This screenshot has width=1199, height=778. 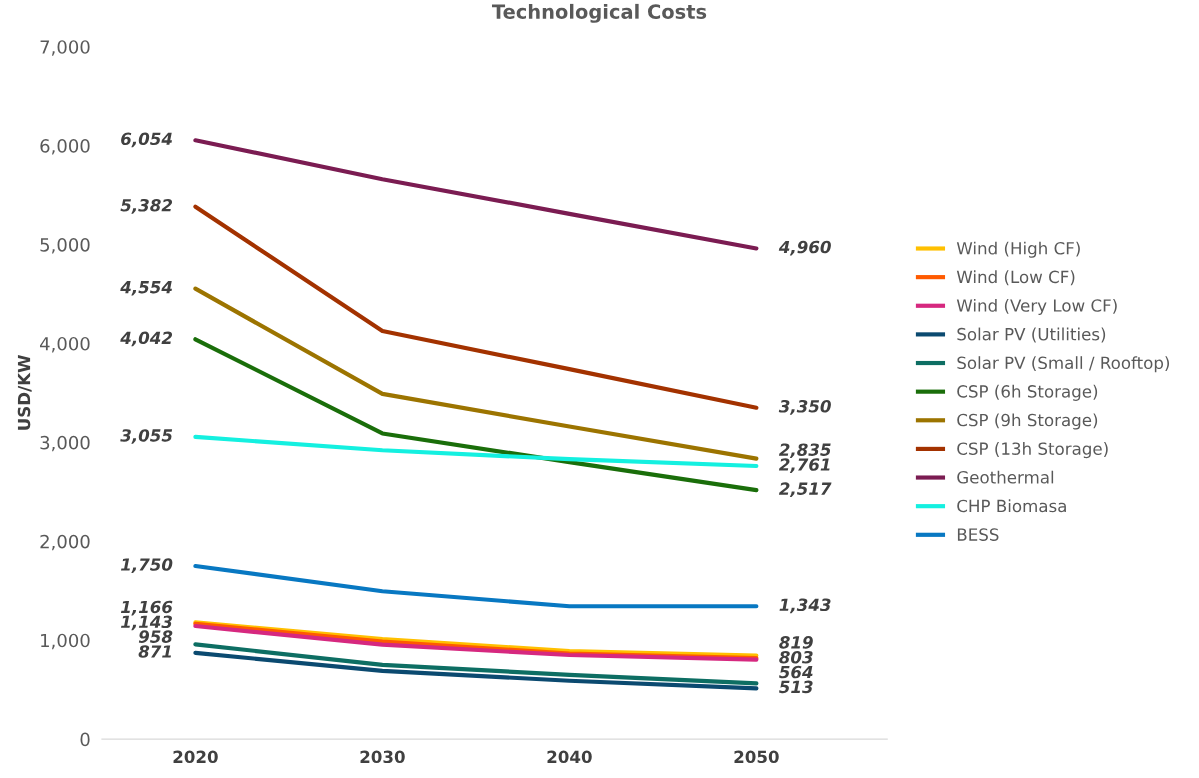 What do you see at coordinates (24, 392) in the screenshot?
I see `y-axis-title: USD/KW` at bounding box center [24, 392].